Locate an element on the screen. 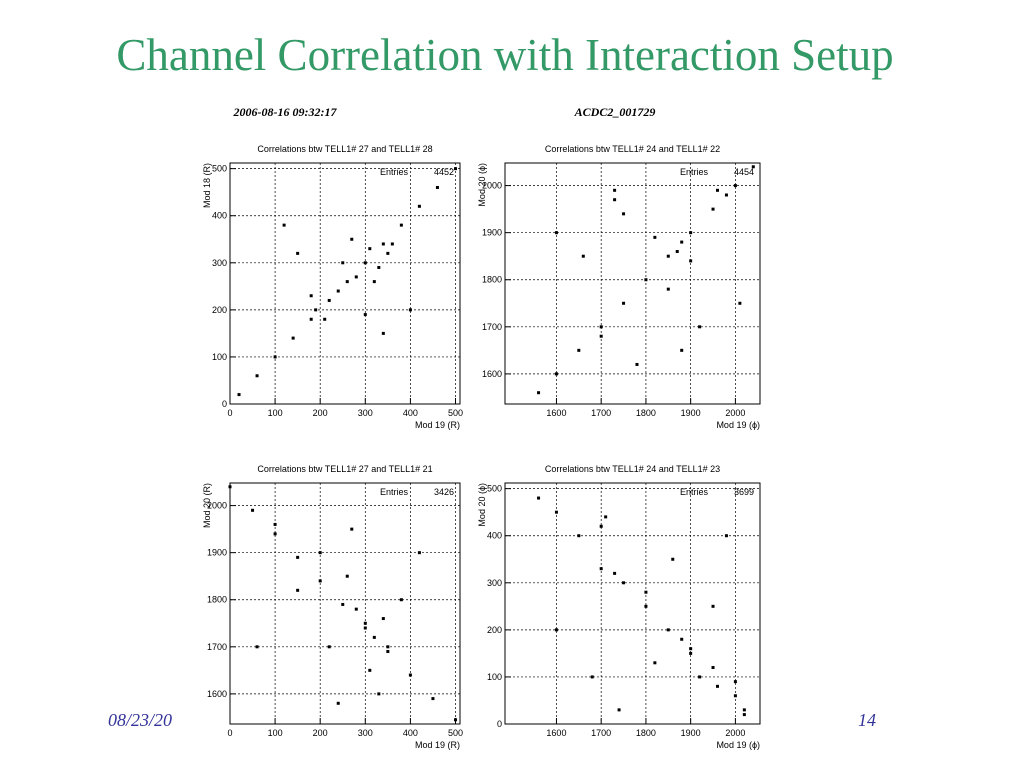 The image size is (1024, 768). y-tick-label: 1700 is located at coordinates (492, 327).